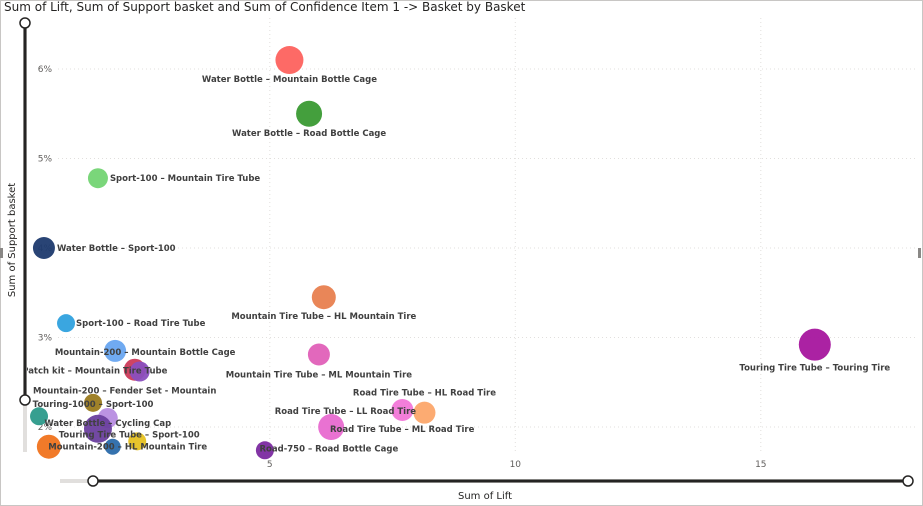 This screenshot has height=506, width=923. I want to click on x-zoom-handle-right, so click(908, 481).